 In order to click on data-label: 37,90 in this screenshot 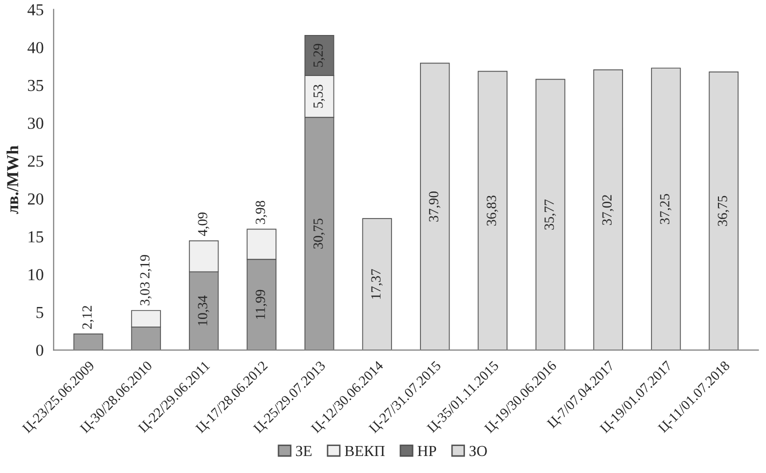, I will do `click(434, 207)`.